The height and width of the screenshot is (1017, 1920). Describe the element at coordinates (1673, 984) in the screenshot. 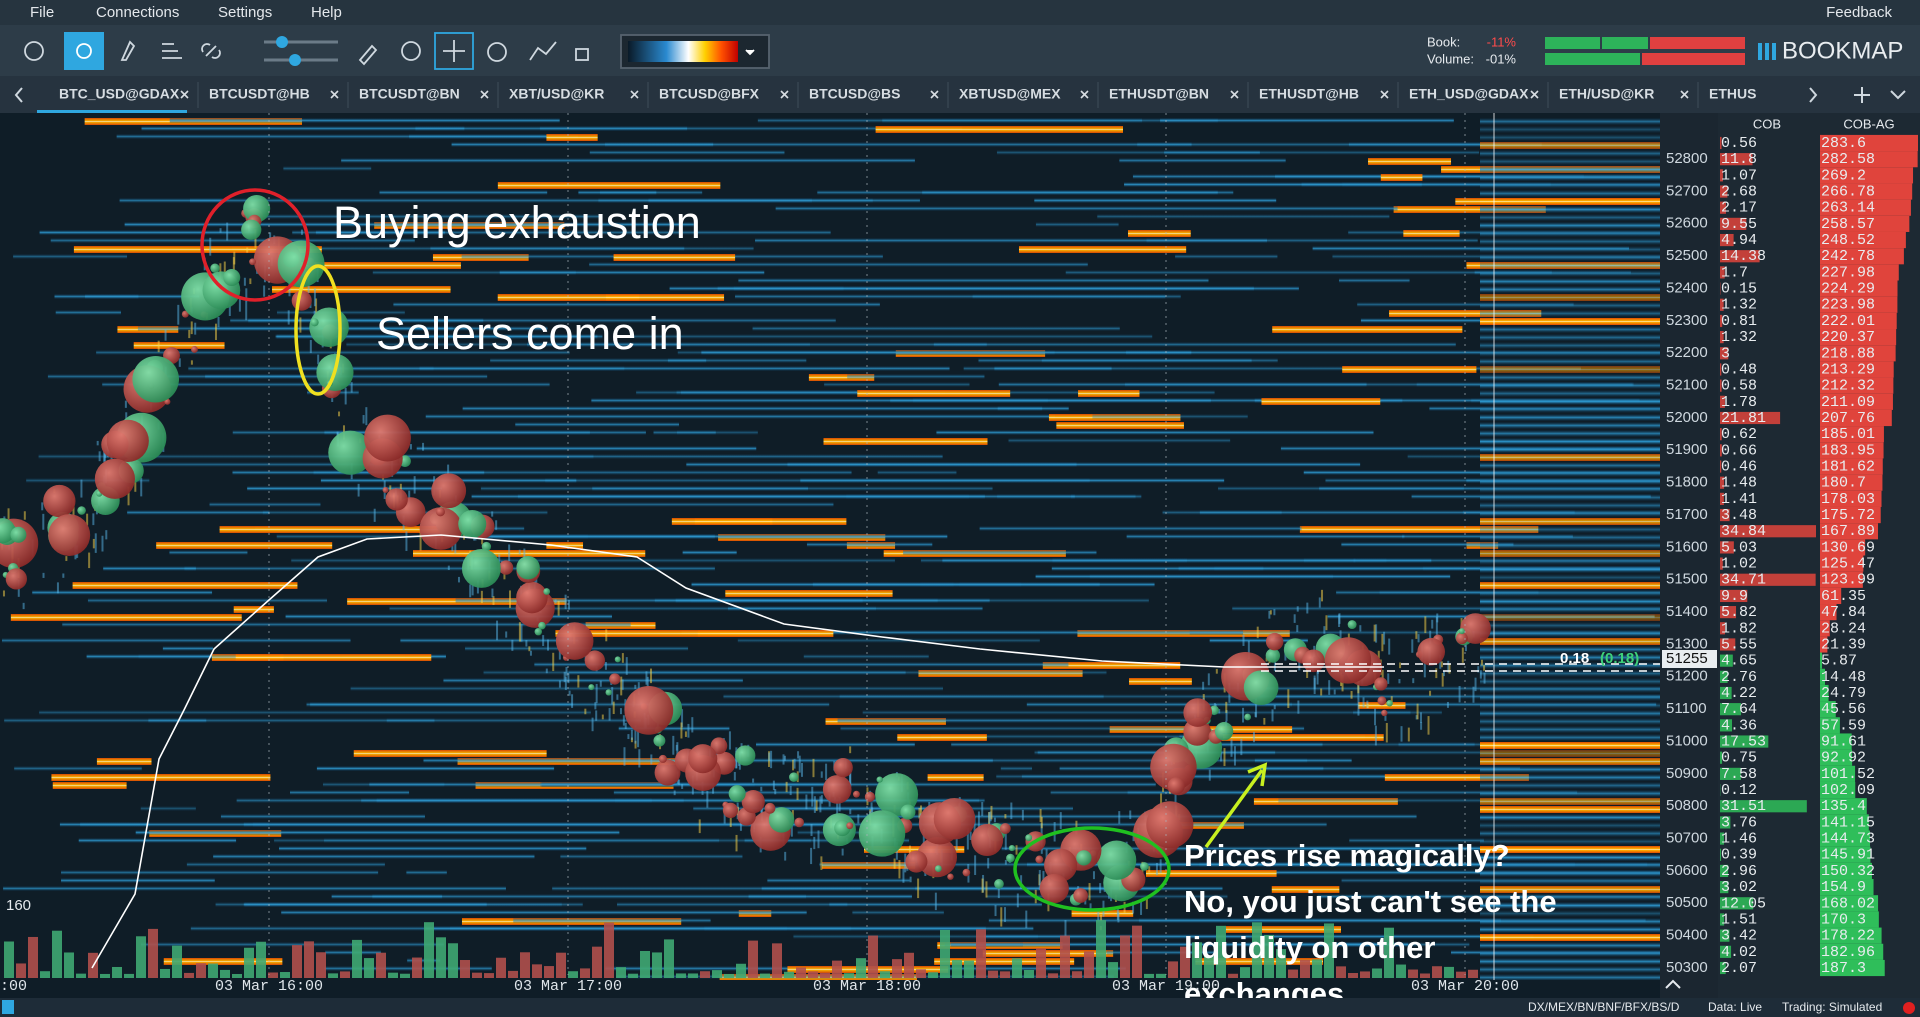

I see `scroll-up` at that location.